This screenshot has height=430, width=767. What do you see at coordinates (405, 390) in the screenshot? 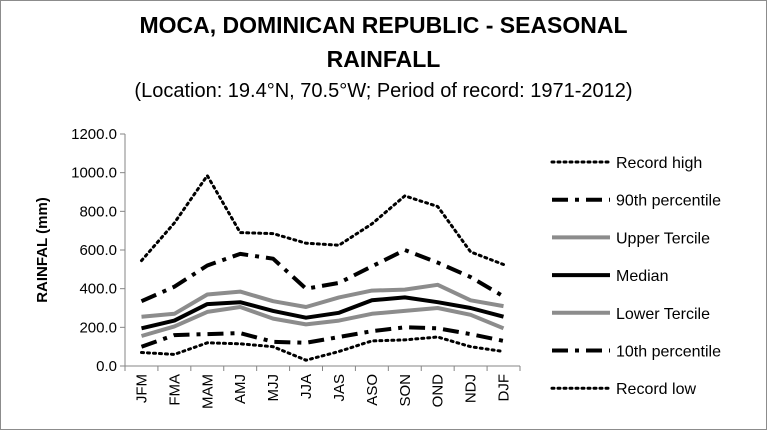
I see `x-tick-label: SON` at bounding box center [405, 390].